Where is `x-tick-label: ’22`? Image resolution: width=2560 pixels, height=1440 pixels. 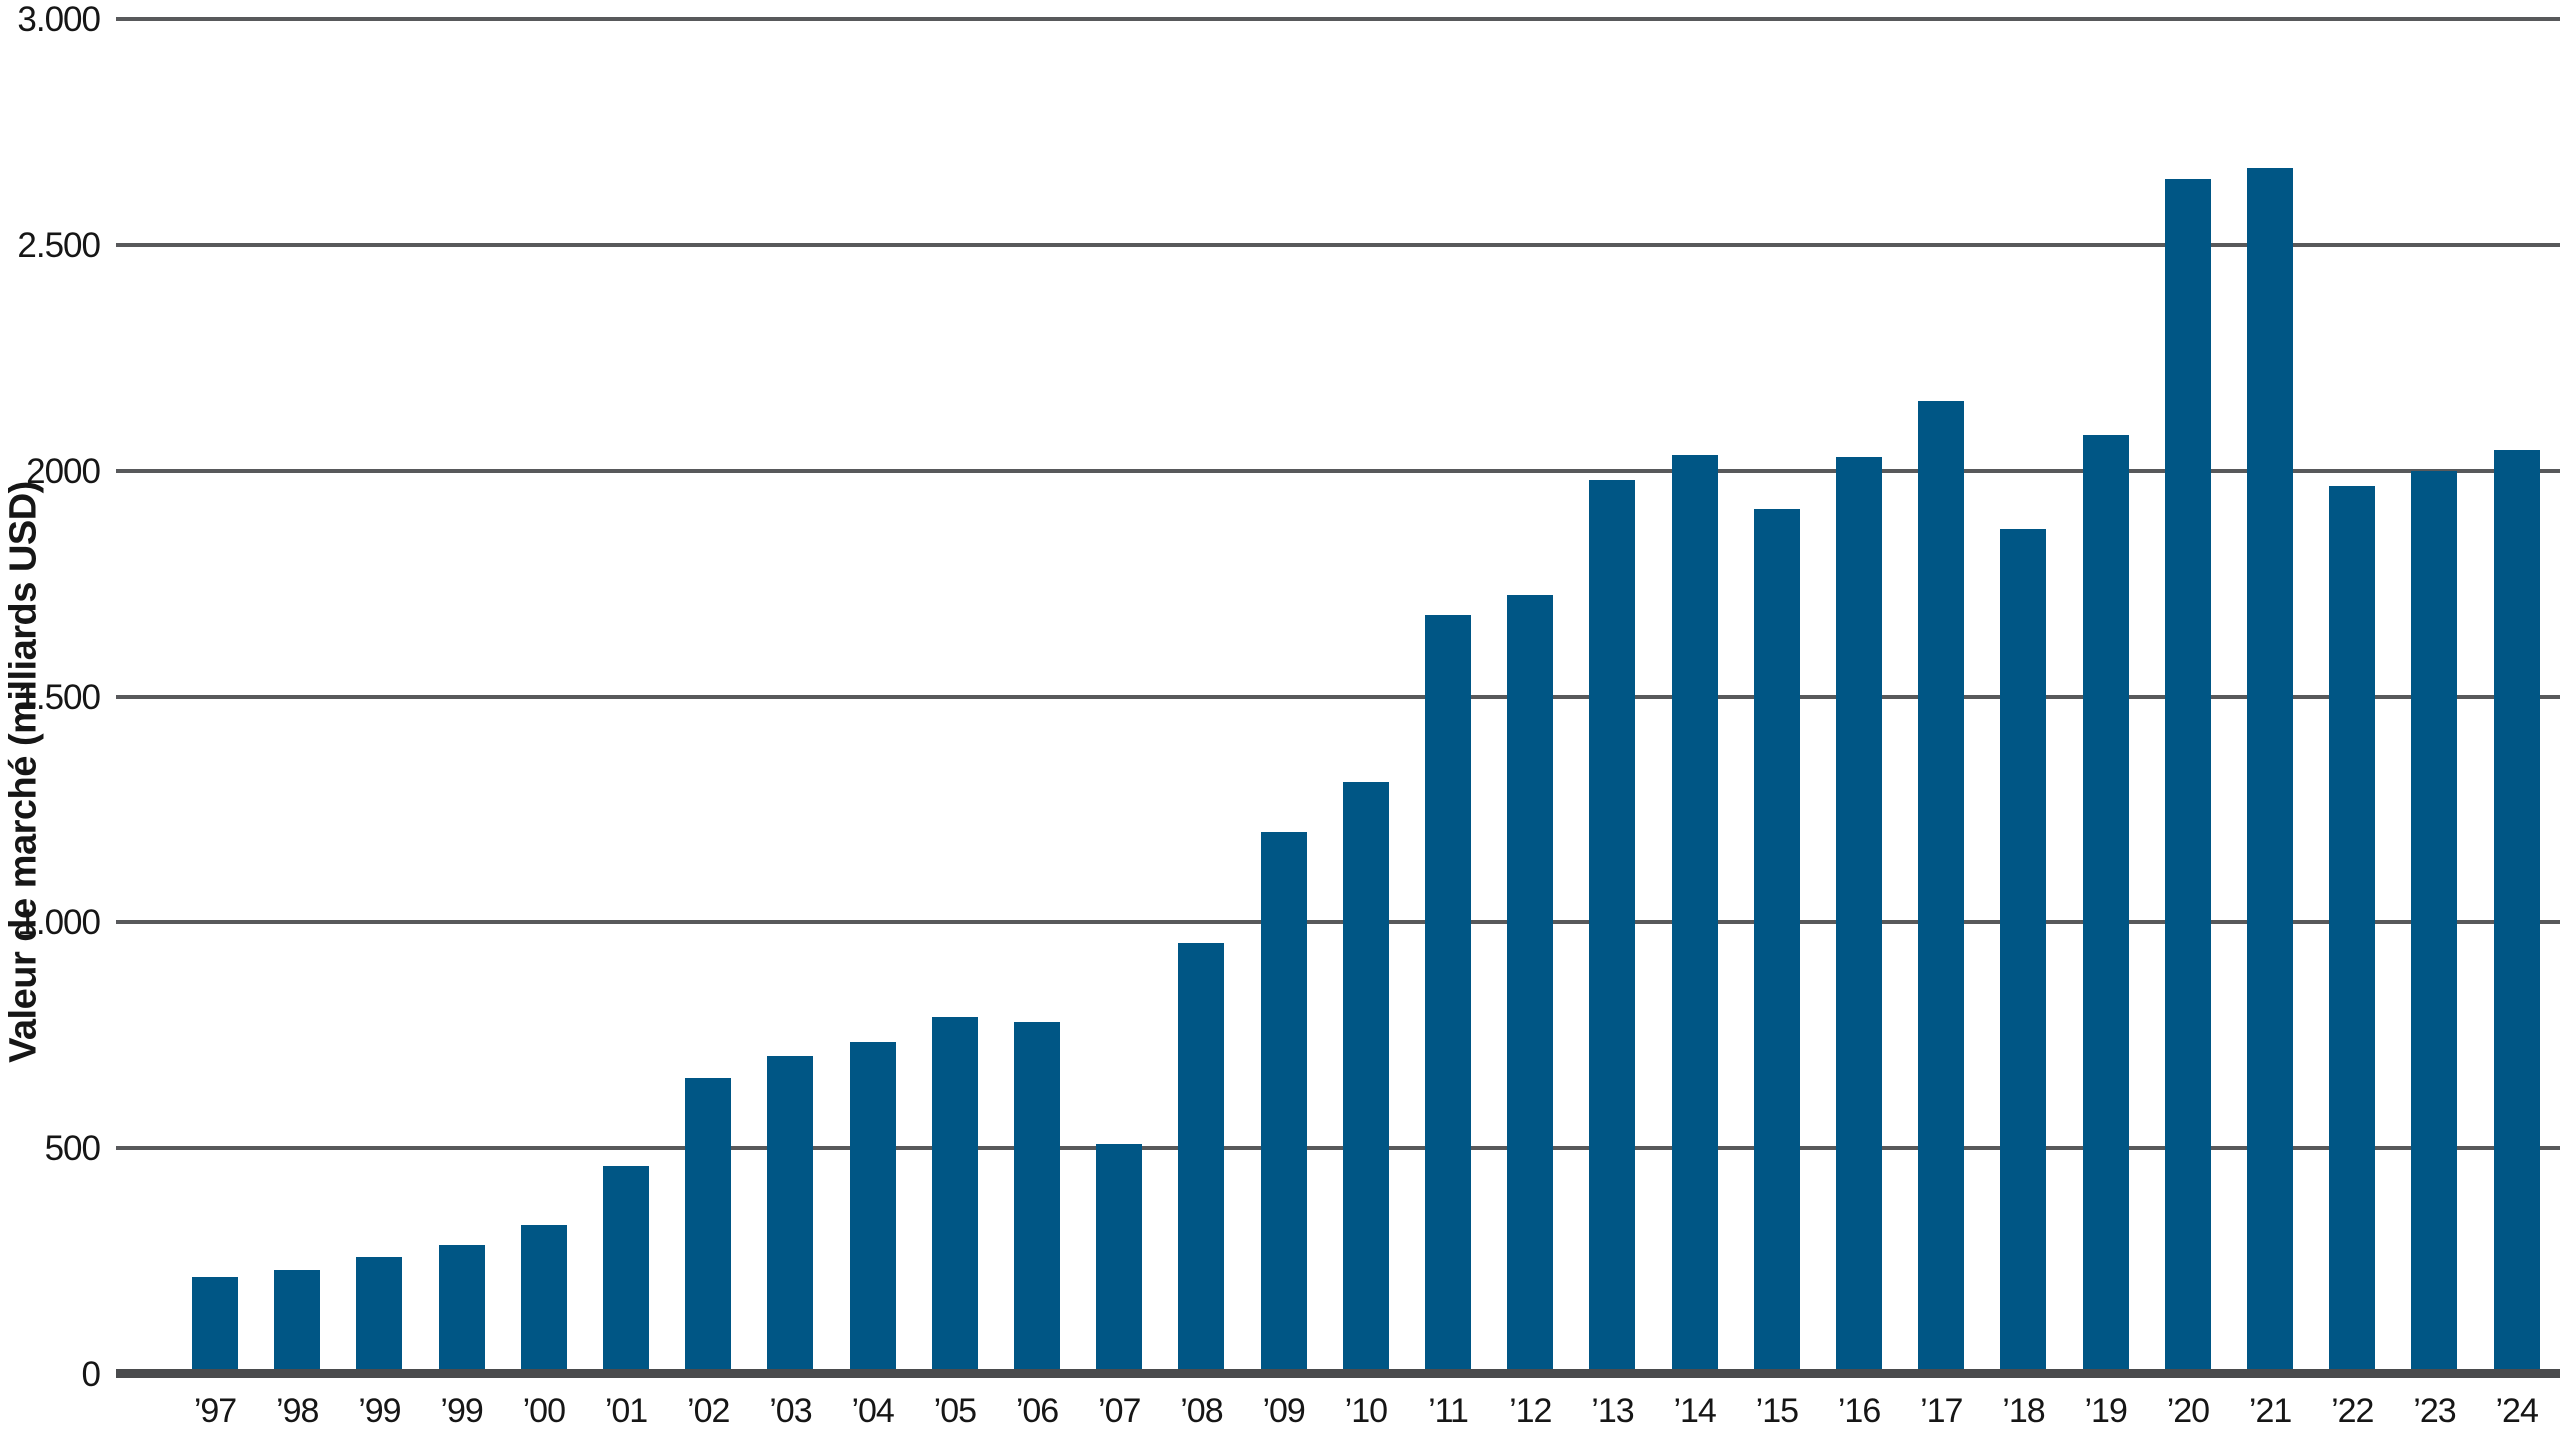 x-tick-label: ’22 is located at coordinates (2352, 1411).